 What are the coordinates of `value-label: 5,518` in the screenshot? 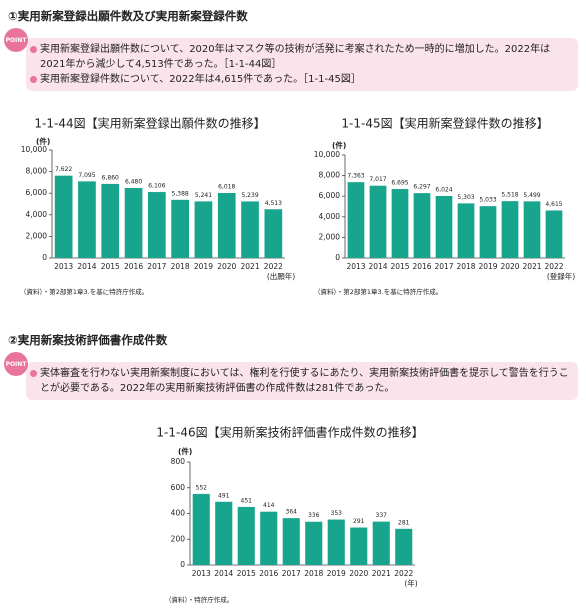 It's located at (509, 195).